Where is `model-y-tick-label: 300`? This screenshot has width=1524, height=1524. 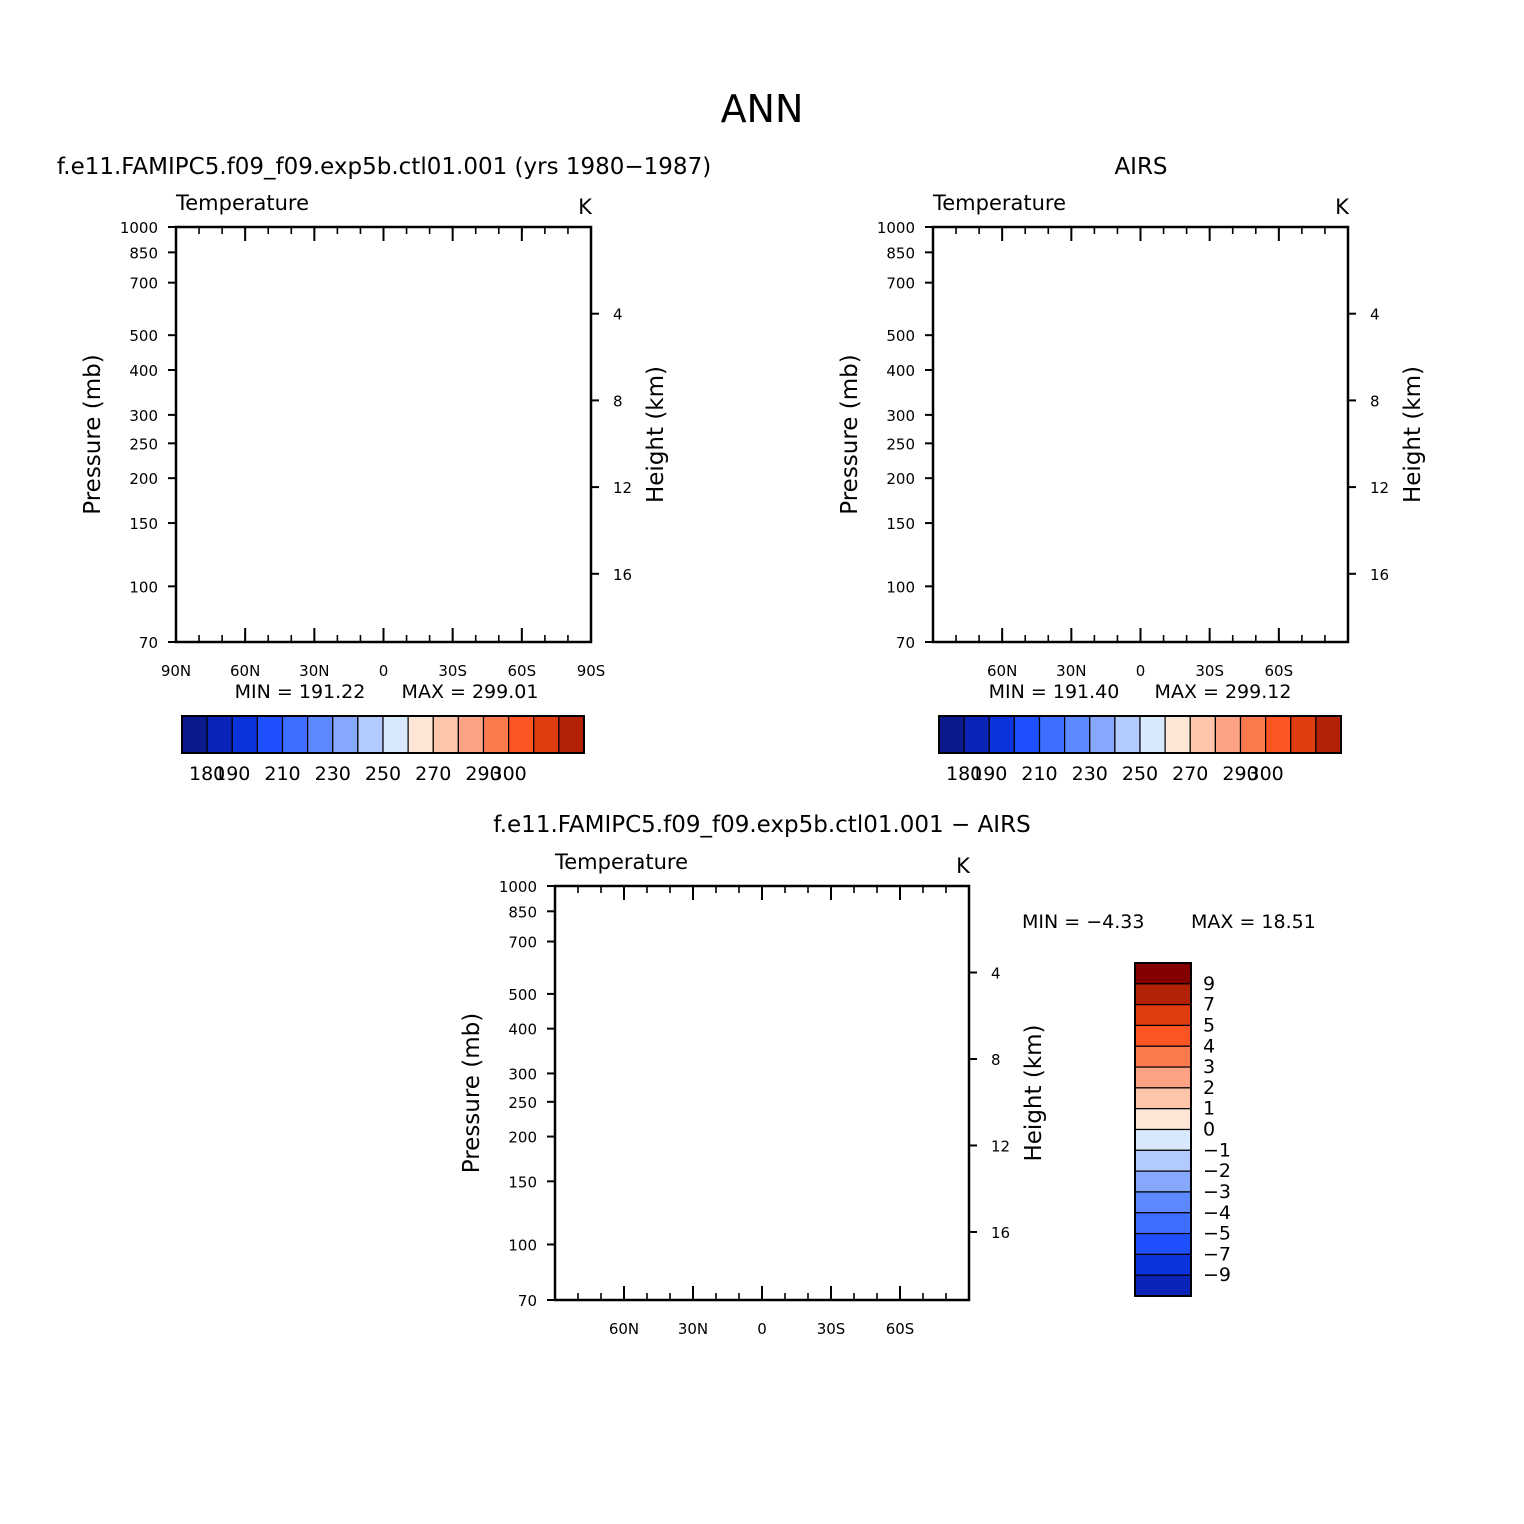 model-y-tick-label: 300 is located at coordinates (143, 416).